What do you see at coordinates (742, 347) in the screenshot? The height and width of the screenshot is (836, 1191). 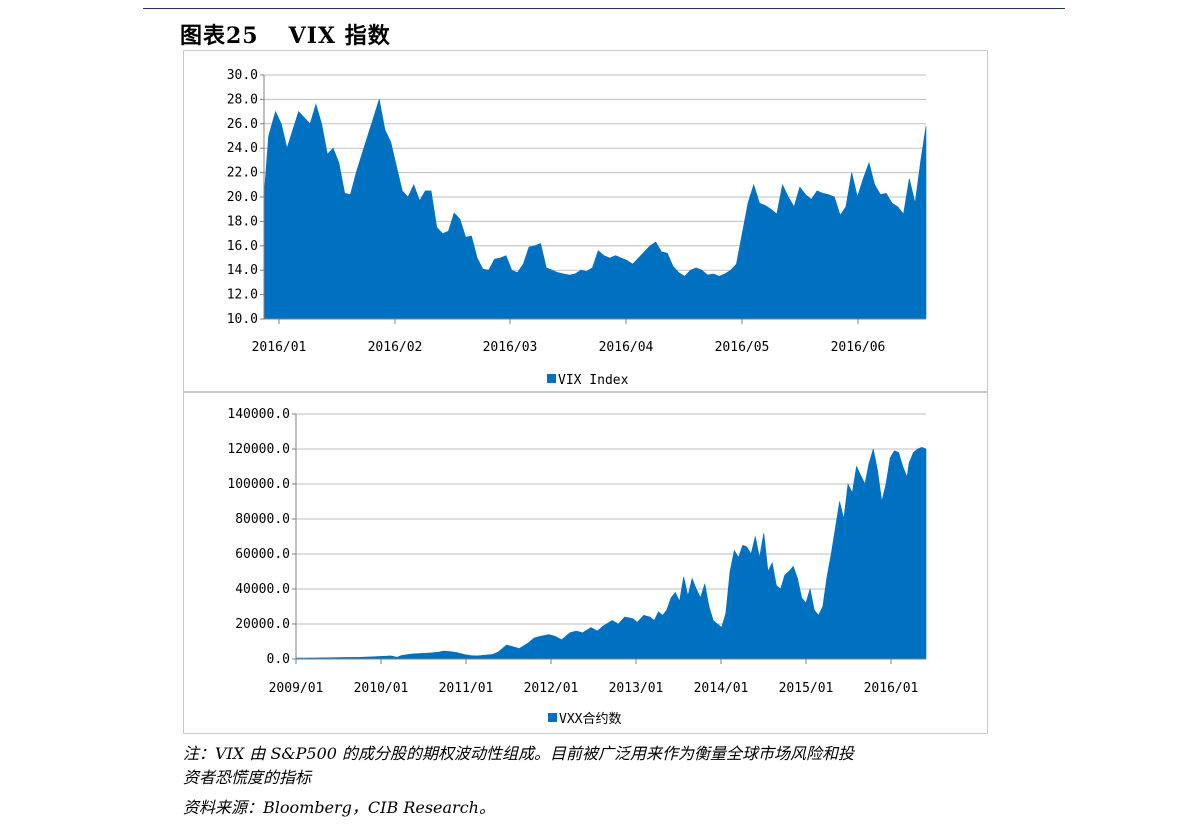 I see `x-tick-label-vix: 2016/05` at bounding box center [742, 347].